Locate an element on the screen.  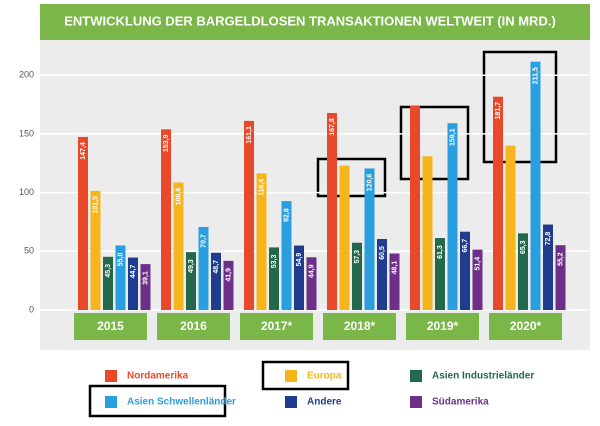
x-tick-label: 2020* is located at coordinates (526, 326).